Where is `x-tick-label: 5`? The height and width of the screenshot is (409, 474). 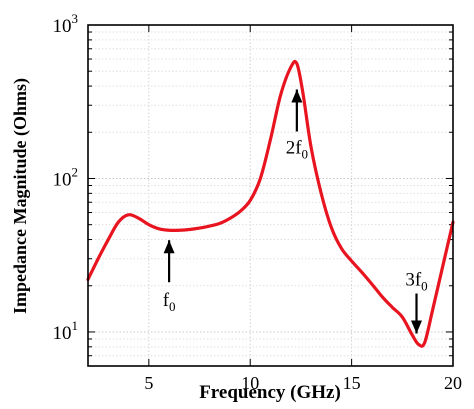 x-tick-label: 5 is located at coordinates (148, 383).